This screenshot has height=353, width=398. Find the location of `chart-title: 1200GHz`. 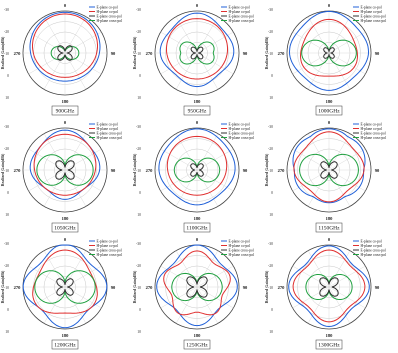

chart-title: 1200GHz is located at coordinates (65, 346).